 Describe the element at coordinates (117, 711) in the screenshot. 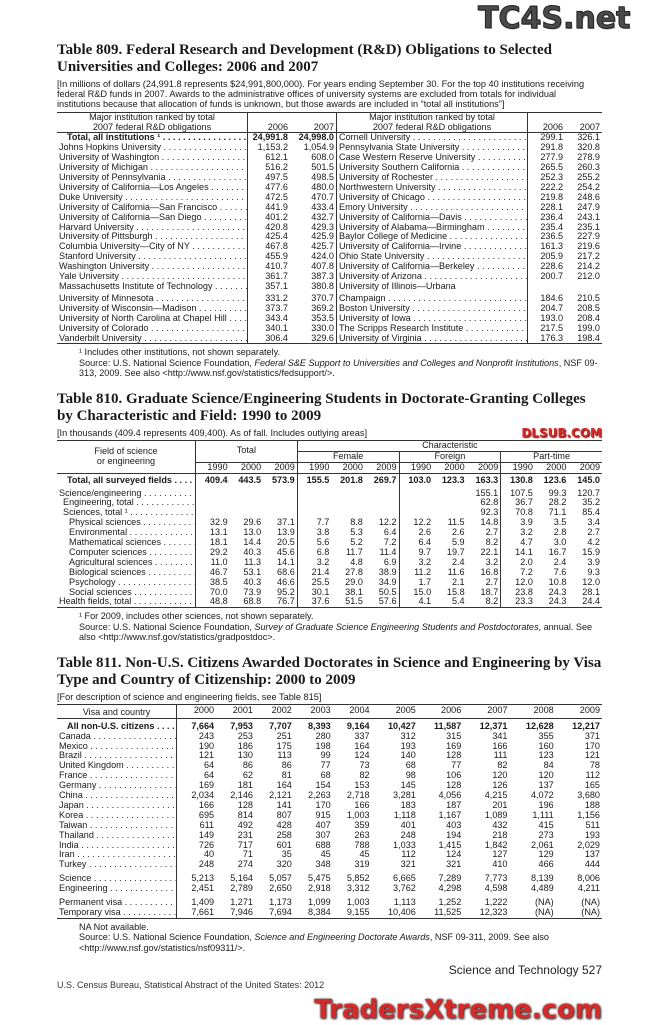

I see `column-header-visa-country: Visa and country` at that location.